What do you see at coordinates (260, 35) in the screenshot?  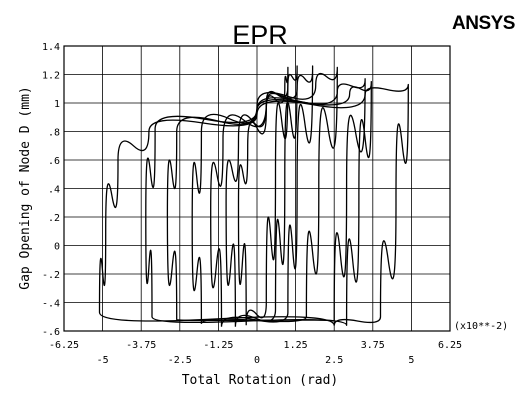 I see `chart-title: EPR` at bounding box center [260, 35].